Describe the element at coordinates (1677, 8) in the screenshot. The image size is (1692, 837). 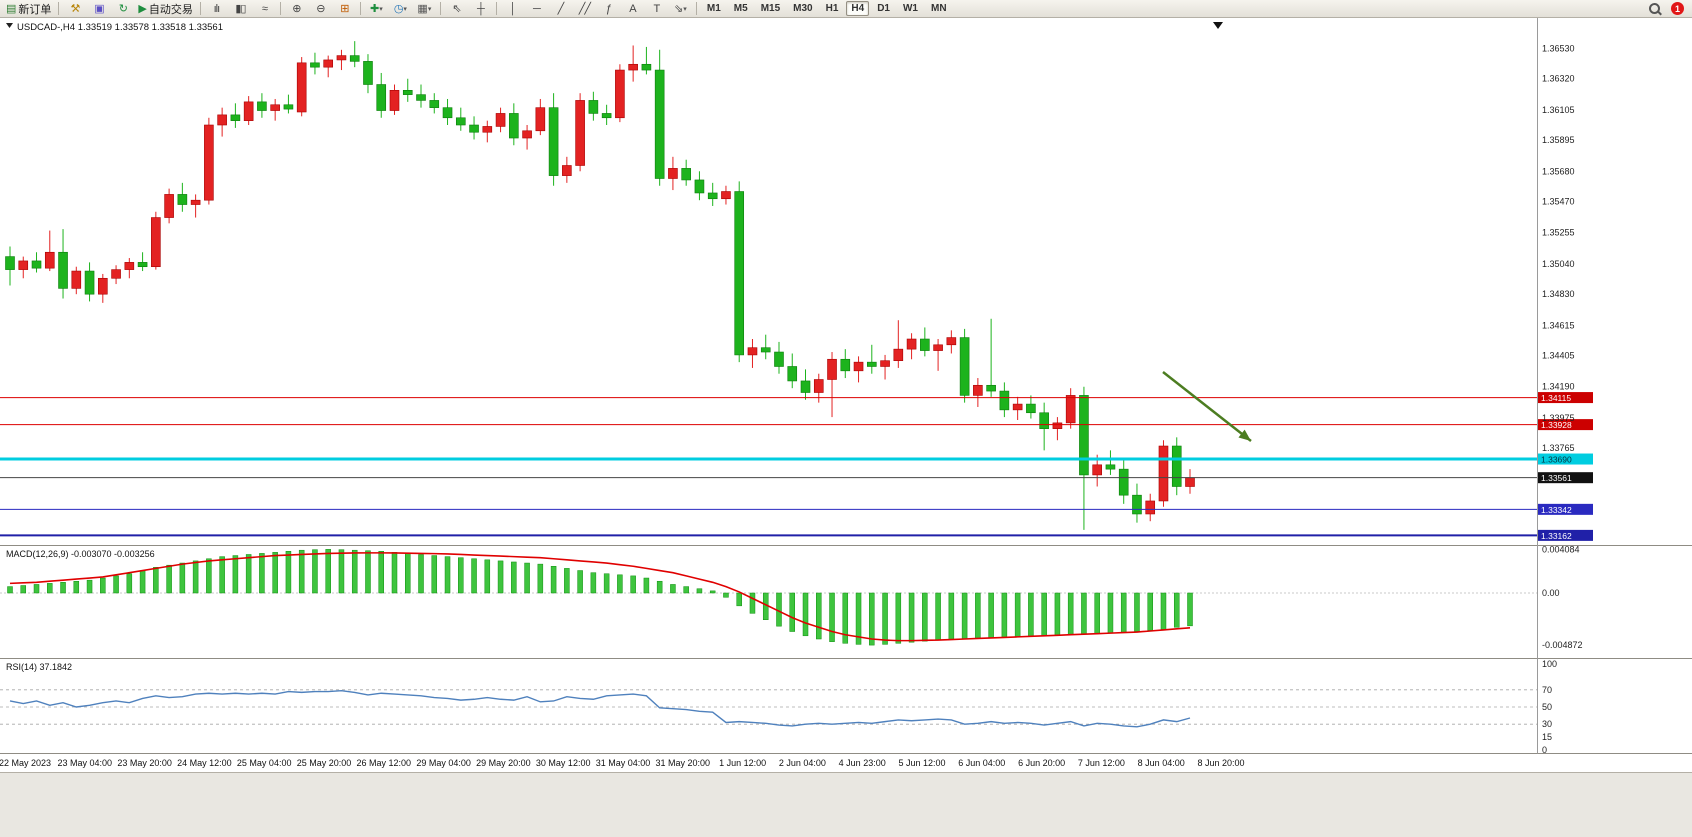
I see `notification-badge: 1` at that location.